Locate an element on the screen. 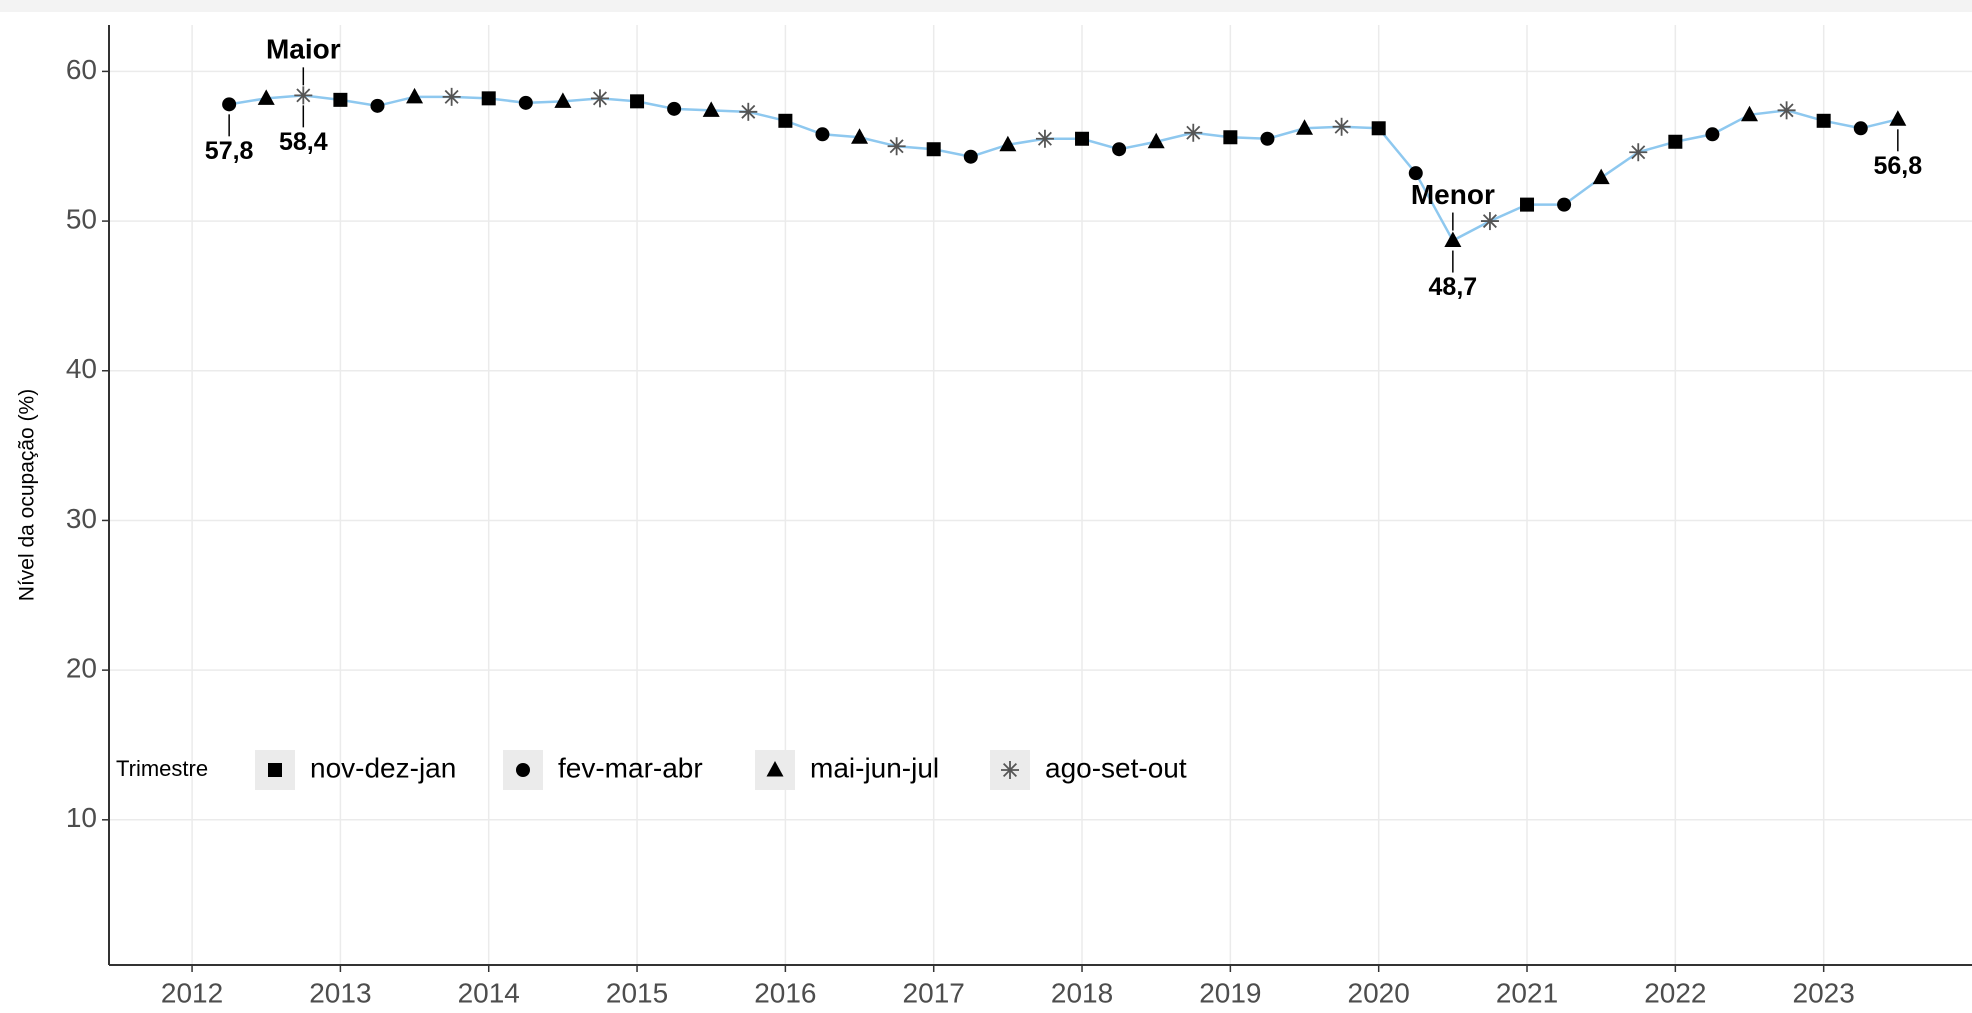 Image resolution: width=1972 pixels, height=1013 pixels. annotation: Maior is located at coordinates (303, 49).